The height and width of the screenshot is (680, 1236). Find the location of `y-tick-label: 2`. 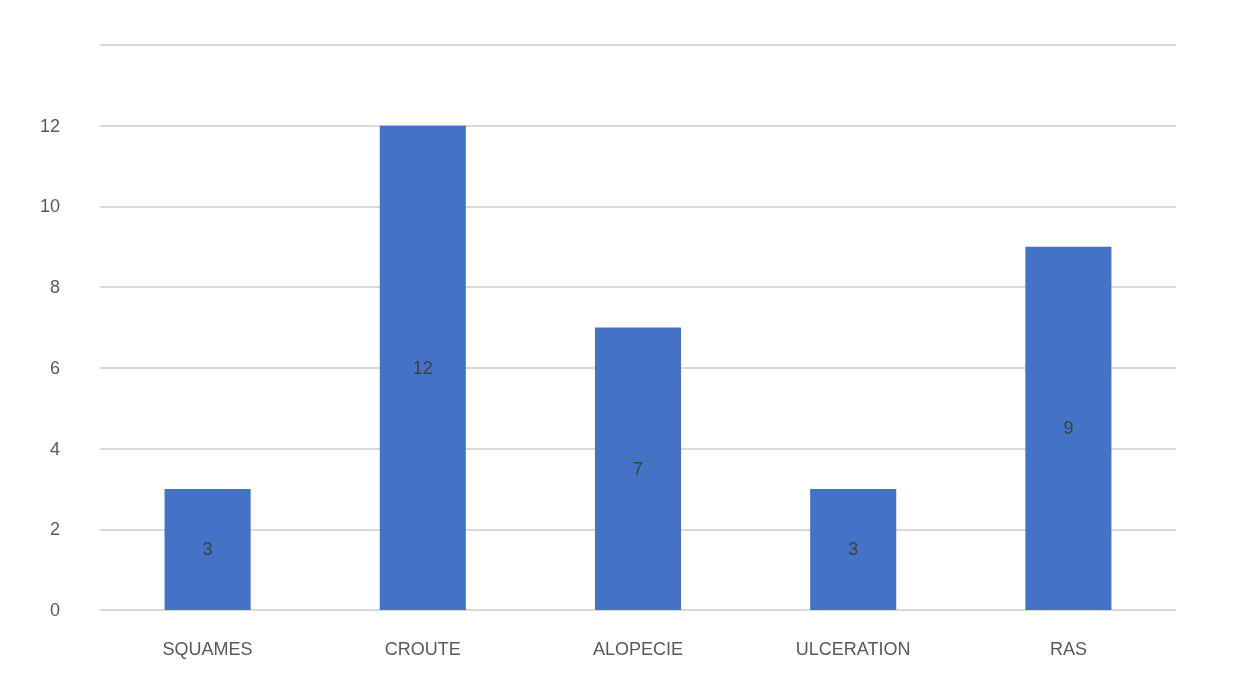

y-tick-label: 2 is located at coordinates (54, 529).